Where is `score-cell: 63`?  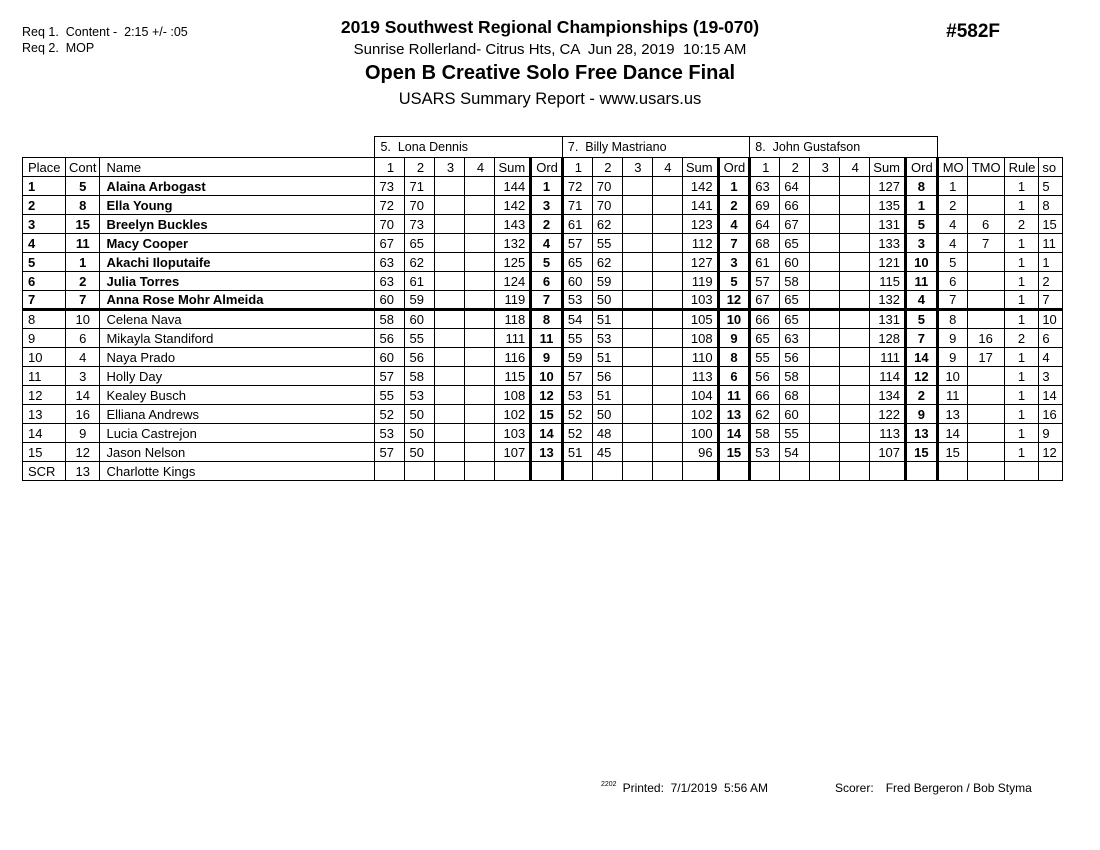 score-cell: 63 is located at coordinates (390, 281).